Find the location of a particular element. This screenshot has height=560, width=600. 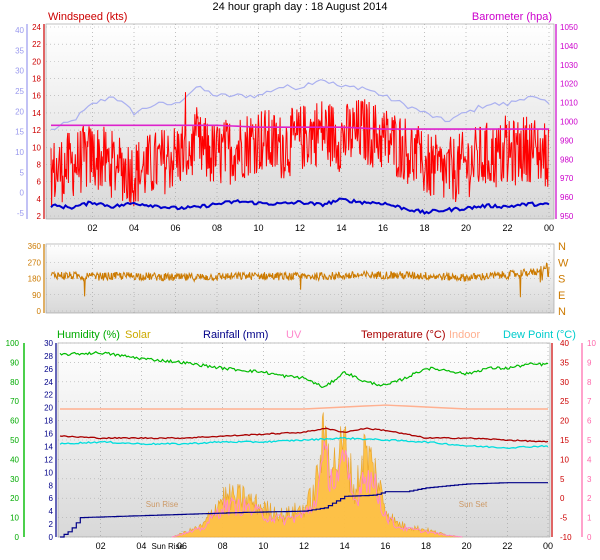

temperature-x-tick-label: 20 is located at coordinates (467, 546).